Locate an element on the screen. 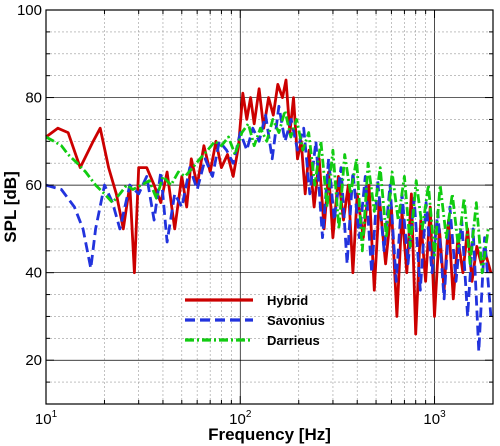 The image size is (500, 446). x-tick-label-exponent: 1 is located at coordinates (55, 414).